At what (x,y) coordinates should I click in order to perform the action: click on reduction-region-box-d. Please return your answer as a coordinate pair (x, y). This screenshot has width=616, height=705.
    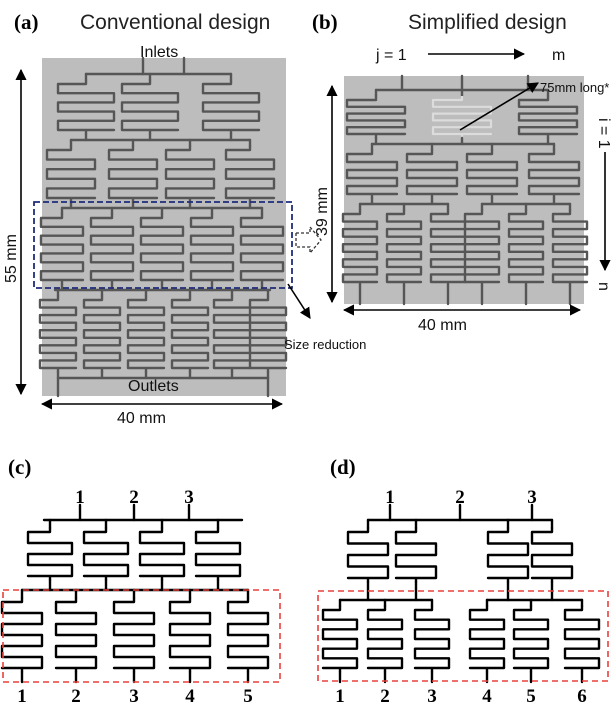
    Looking at the image, I should click on (463, 636).